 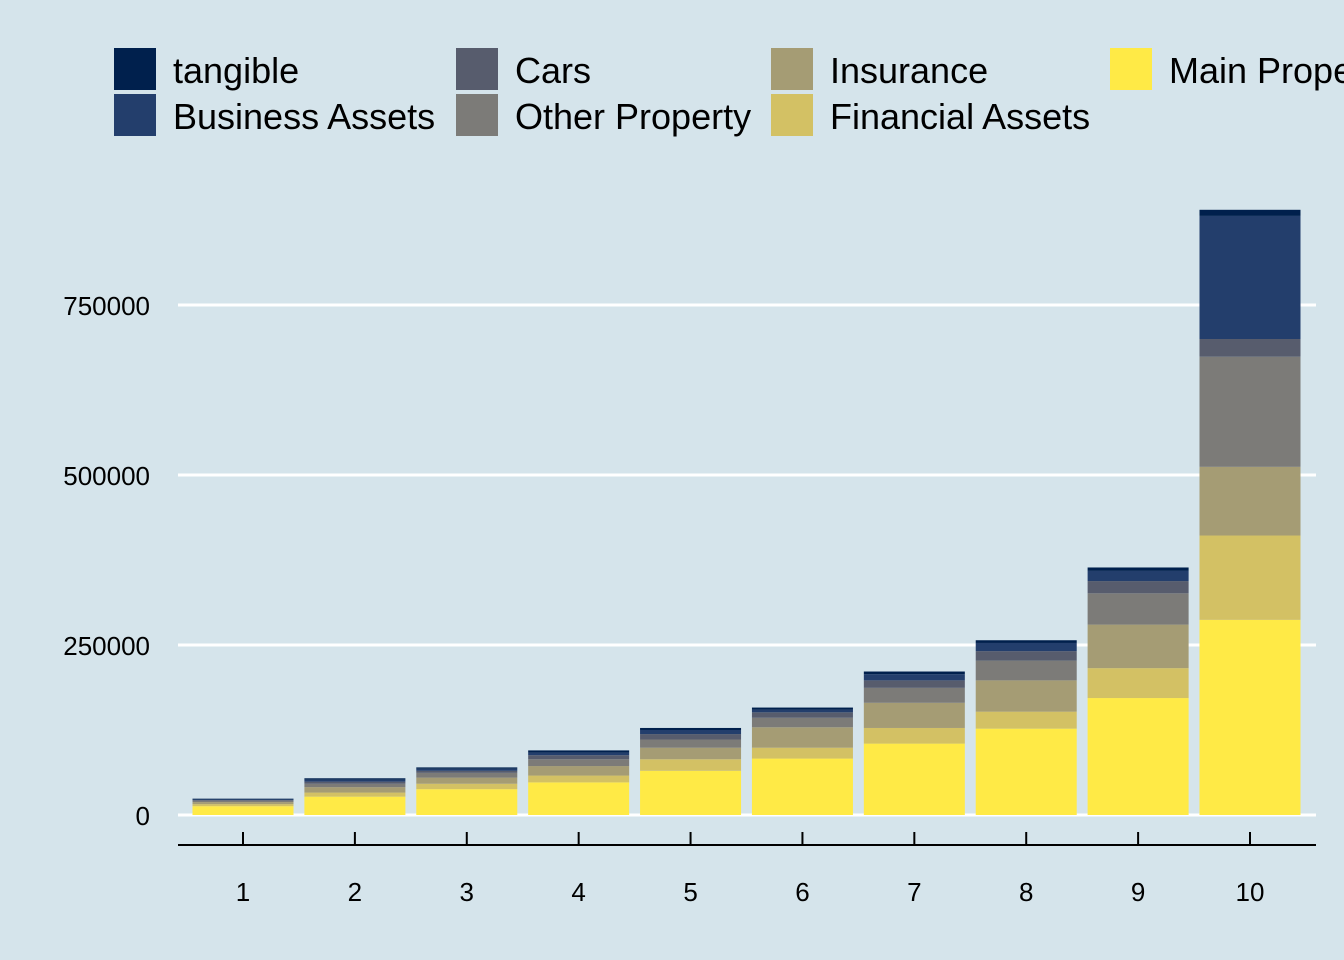 I want to click on x-axis: 1 2 3 4 5 6 7 8 9 10, so click(x=747, y=869).